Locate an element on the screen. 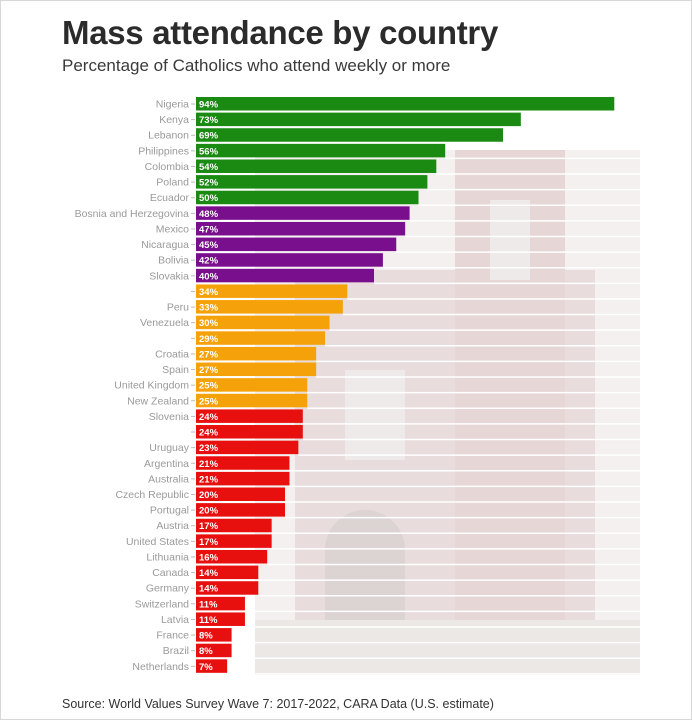 The width and height of the screenshot is (692, 720). data-label: 33% is located at coordinates (209, 308).